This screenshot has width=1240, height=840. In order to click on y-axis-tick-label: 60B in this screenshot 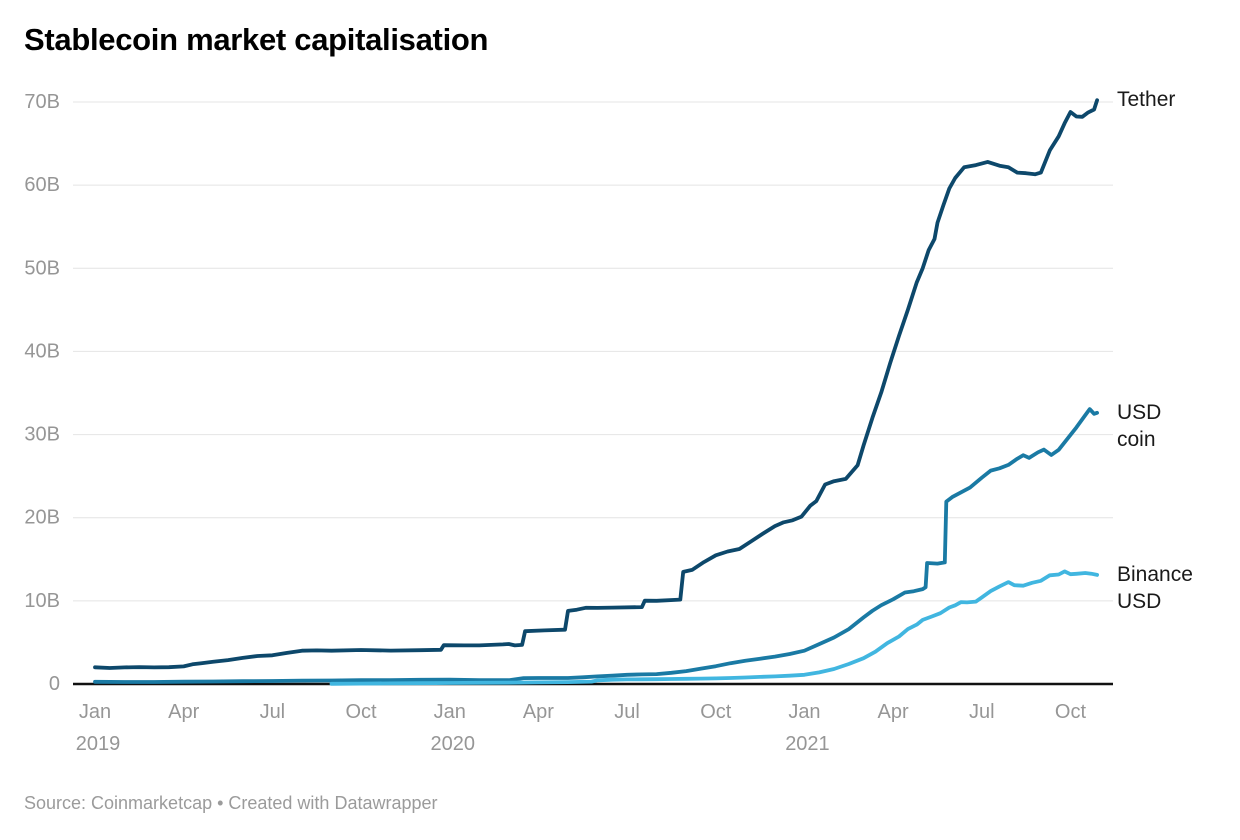, I will do `click(42, 185)`.